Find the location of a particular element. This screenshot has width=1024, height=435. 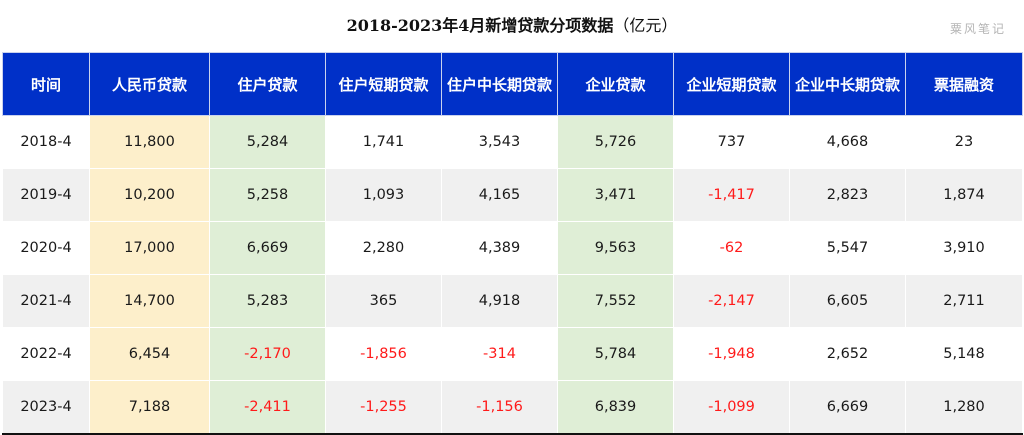

header-household-long-term: 住户中长期贷款 is located at coordinates (499, 84).